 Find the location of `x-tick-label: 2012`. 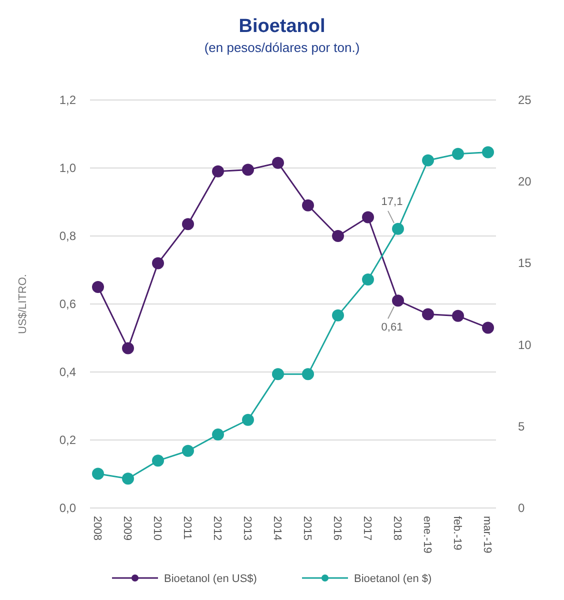

x-tick-label: 2012 is located at coordinates (217, 528).